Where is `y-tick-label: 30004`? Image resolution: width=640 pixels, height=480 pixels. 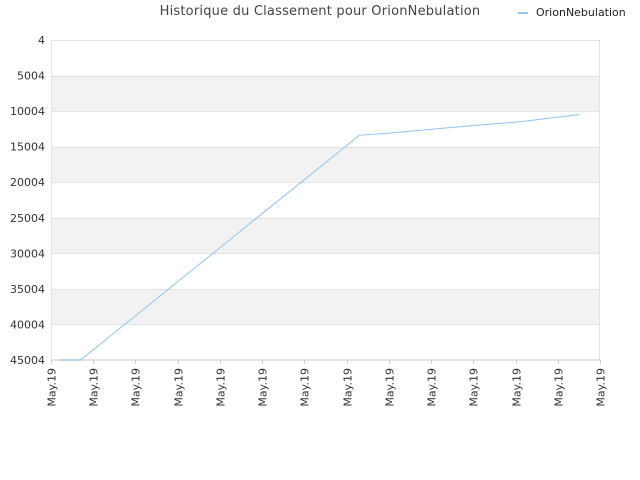 y-tick-label: 30004 is located at coordinates (27, 253).